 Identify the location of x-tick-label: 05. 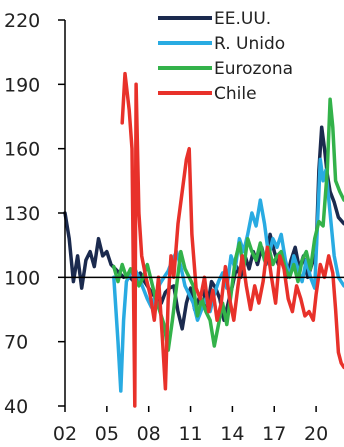
(107, 434).